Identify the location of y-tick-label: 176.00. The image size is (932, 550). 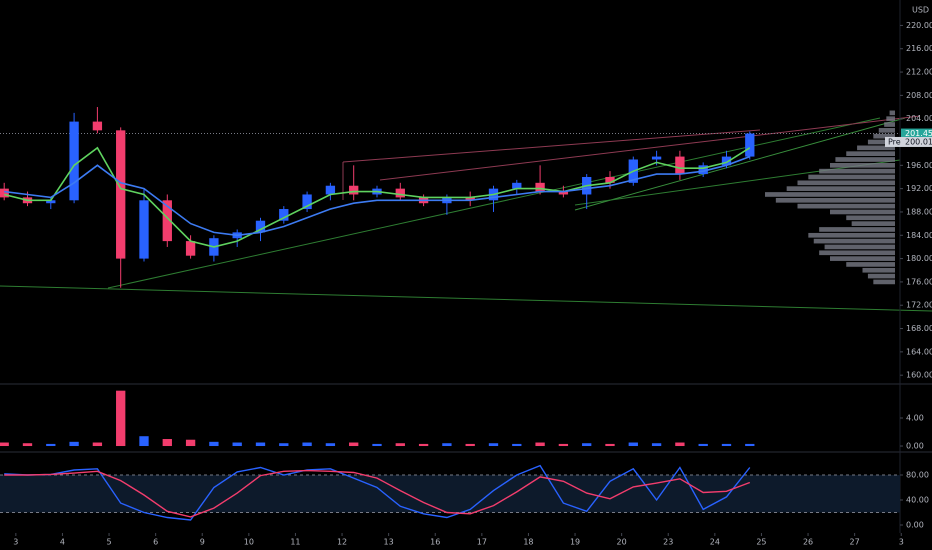
(919, 281).